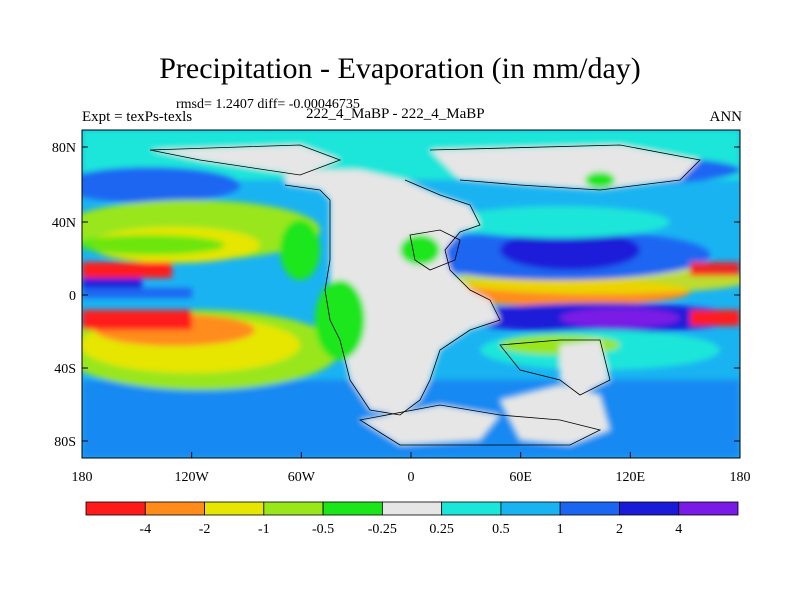 This screenshot has width=800, height=600. I want to click on case-label: 222_4_MaBP - 222_4_MaBP, so click(395, 114).